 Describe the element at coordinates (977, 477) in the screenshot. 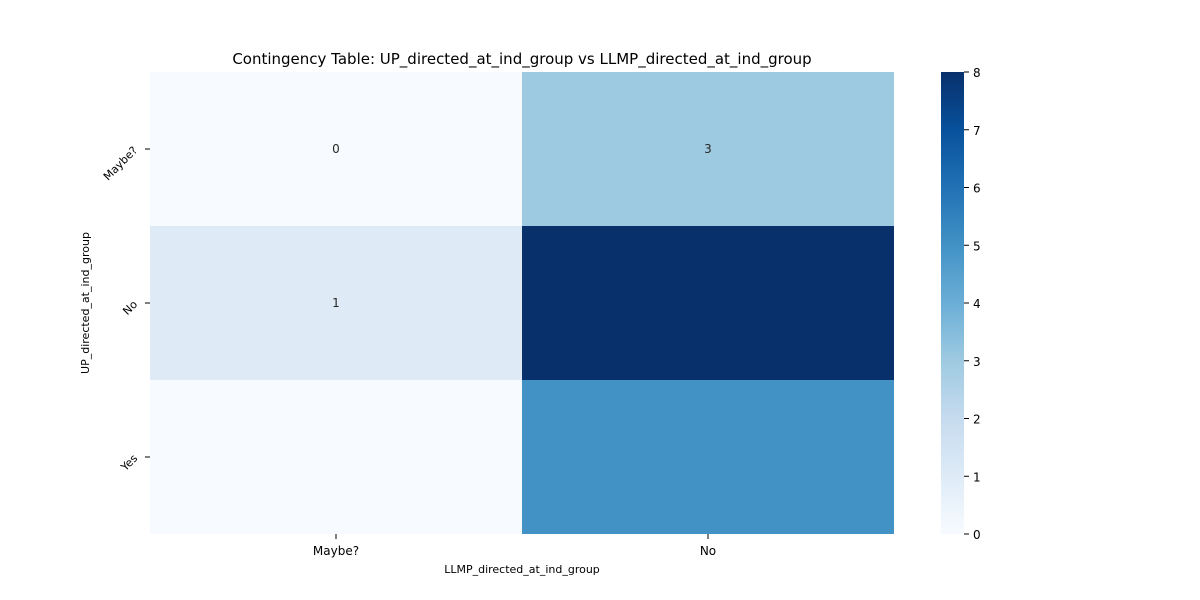

I see `colorbar-tick-label: 1` at that location.